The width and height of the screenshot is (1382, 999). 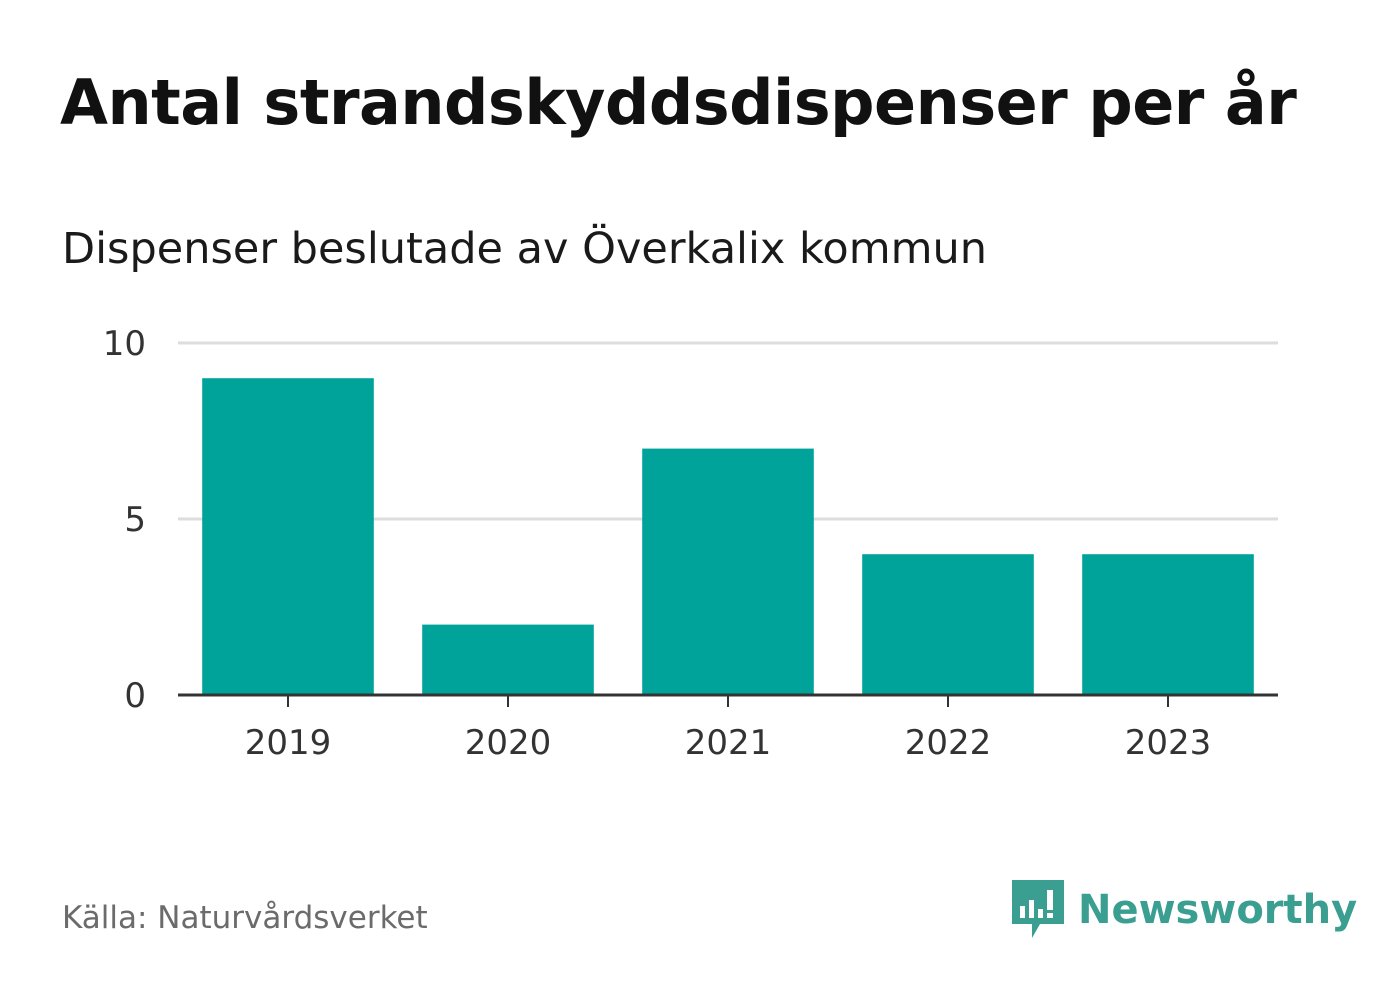 What do you see at coordinates (508, 659) in the screenshot?
I see `bar-2020` at bounding box center [508, 659].